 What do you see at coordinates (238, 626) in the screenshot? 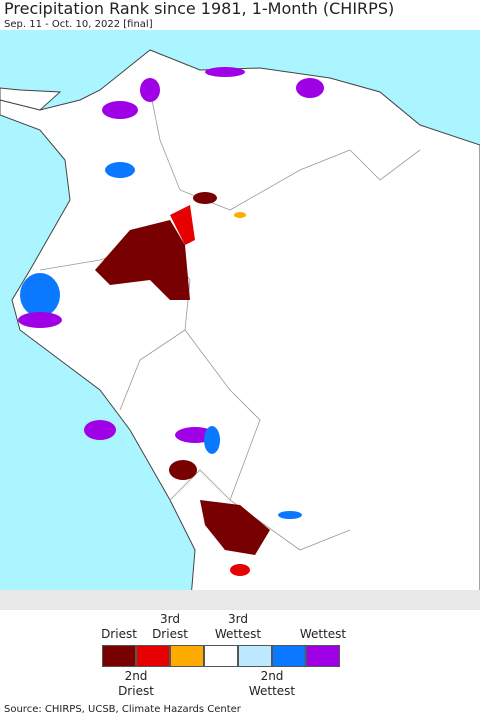
I see `legend-label: 3rd Wettest` at bounding box center [238, 626].